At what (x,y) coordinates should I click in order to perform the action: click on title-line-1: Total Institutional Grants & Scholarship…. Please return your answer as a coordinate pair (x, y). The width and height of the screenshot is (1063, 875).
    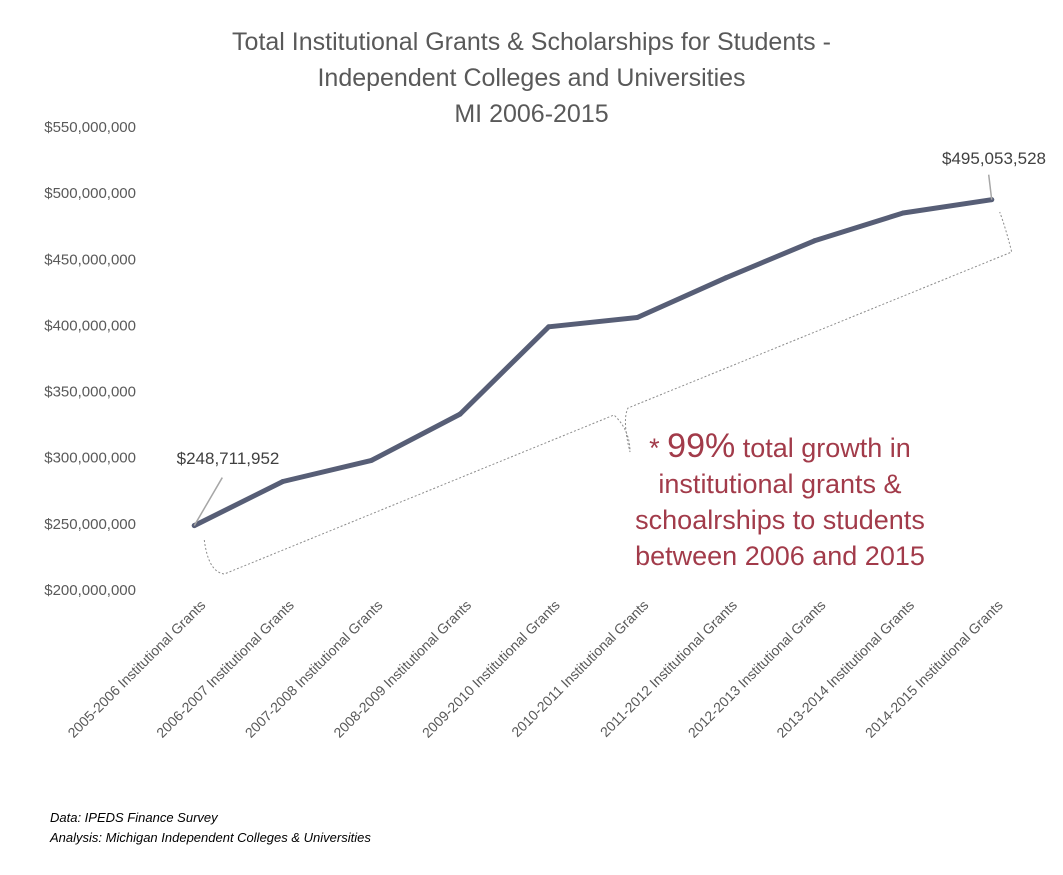
    Looking at the image, I should click on (531, 42).